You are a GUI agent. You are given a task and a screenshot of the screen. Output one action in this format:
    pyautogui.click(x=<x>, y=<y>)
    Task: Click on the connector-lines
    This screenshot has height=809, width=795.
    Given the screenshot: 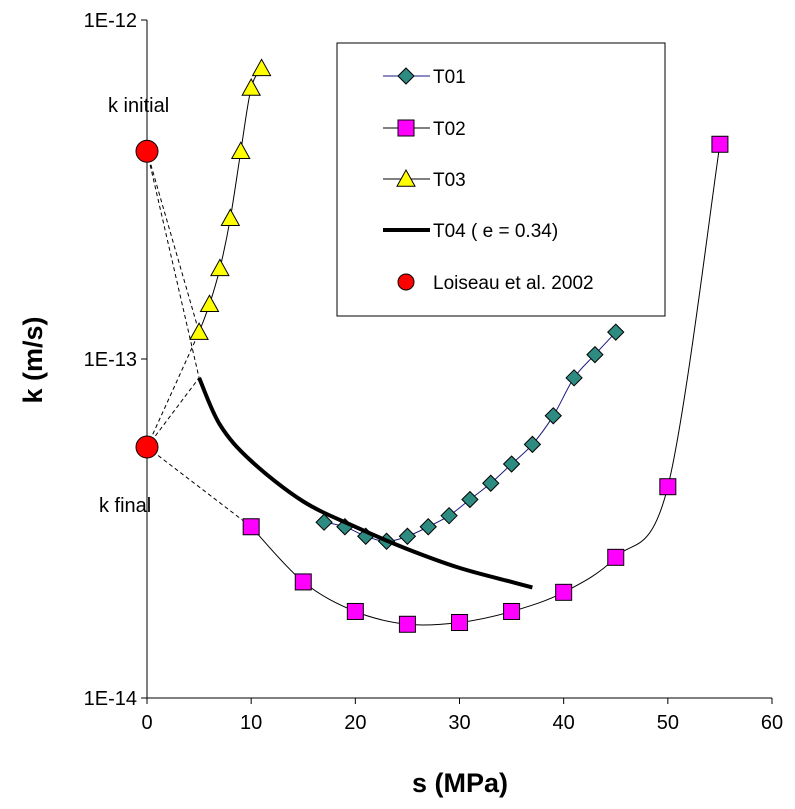 What is the action you would take?
    pyautogui.click(x=199, y=339)
    